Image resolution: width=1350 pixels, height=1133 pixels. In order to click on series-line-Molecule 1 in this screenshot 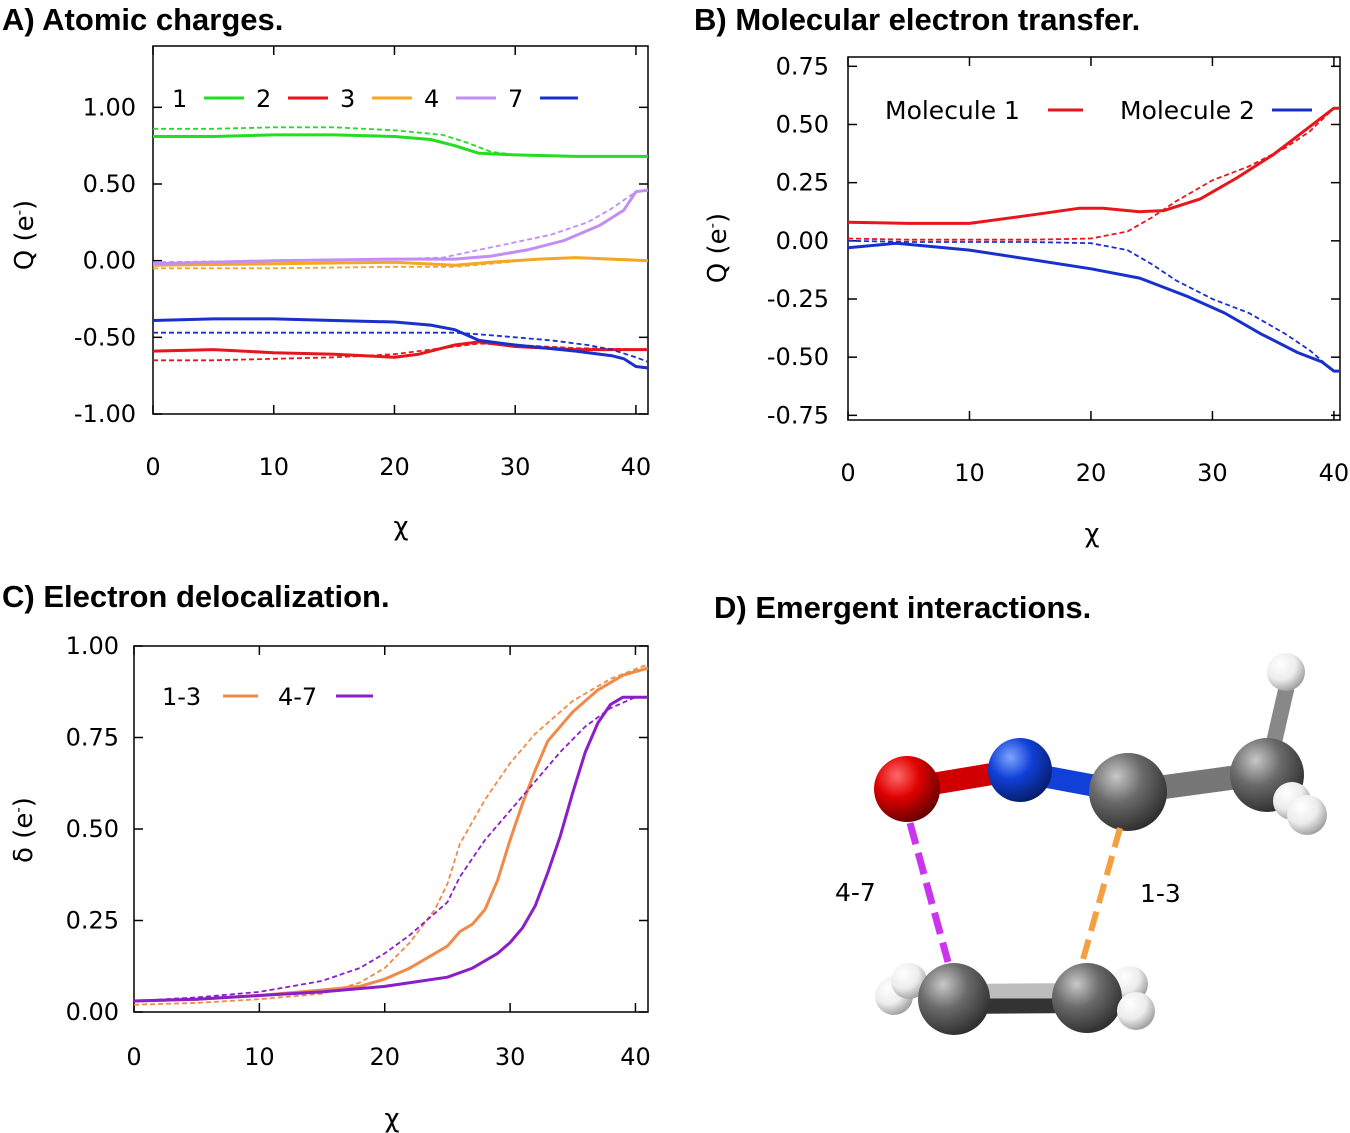, I will do `click(1093, 165)`.